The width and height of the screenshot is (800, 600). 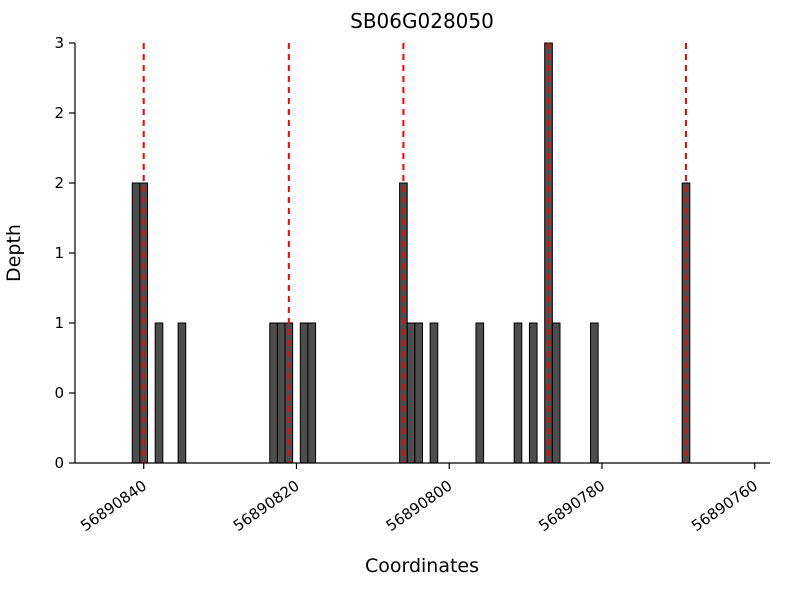 What do you see at coordinates (59, 43) in the screenshot?
I see `y-tick-label: 3` at bounding box center [59, 43].